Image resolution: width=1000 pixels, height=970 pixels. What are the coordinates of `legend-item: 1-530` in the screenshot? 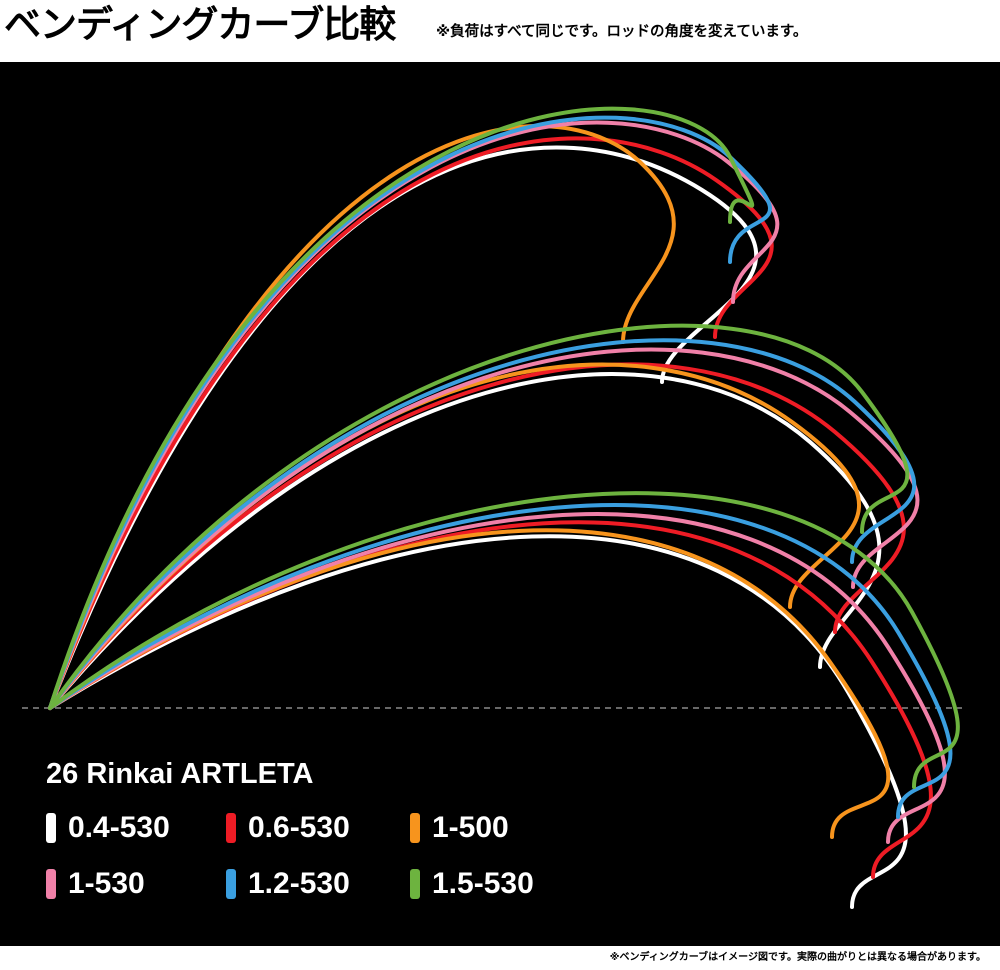 It's located at (95, 884).